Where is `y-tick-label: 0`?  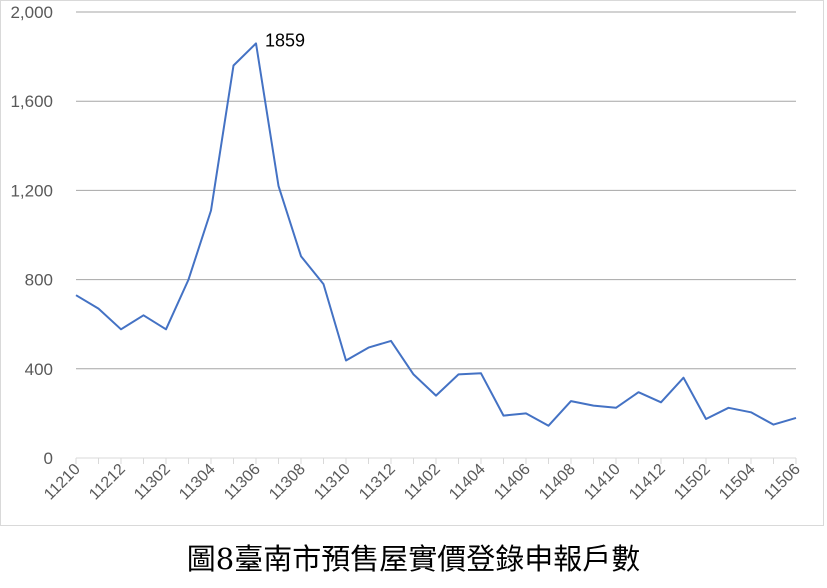 y-tick-label: 0 is located at coordinates (48, 458).